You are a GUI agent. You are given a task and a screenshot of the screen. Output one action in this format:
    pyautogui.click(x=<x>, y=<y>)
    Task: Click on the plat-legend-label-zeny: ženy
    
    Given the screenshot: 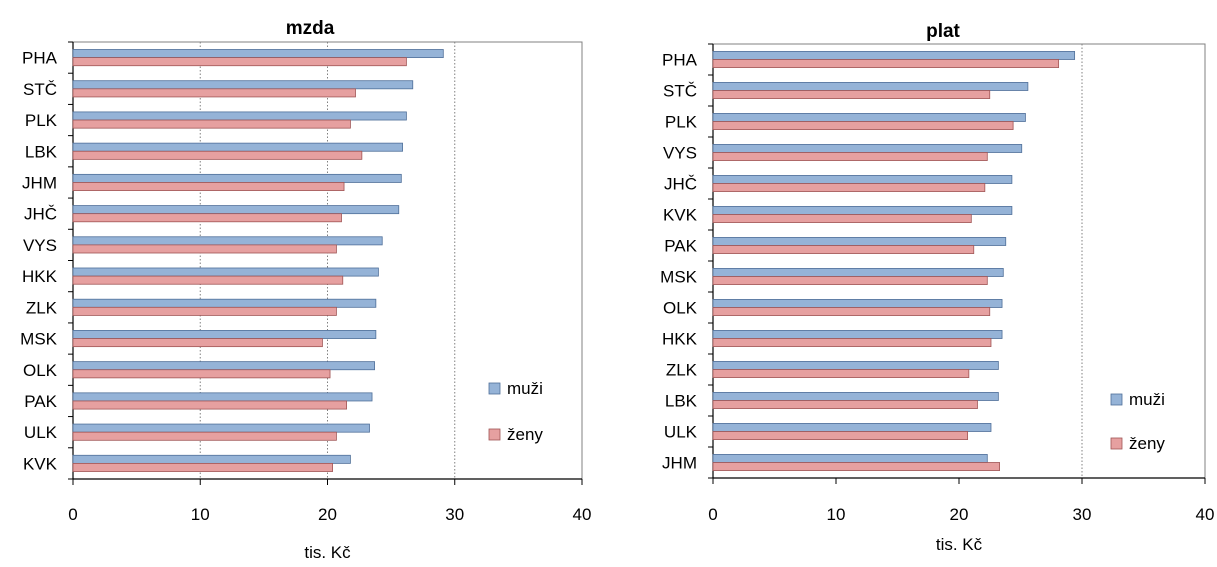 What is the action you would take?
    pyautogui.click(x=1147, y=443)
    